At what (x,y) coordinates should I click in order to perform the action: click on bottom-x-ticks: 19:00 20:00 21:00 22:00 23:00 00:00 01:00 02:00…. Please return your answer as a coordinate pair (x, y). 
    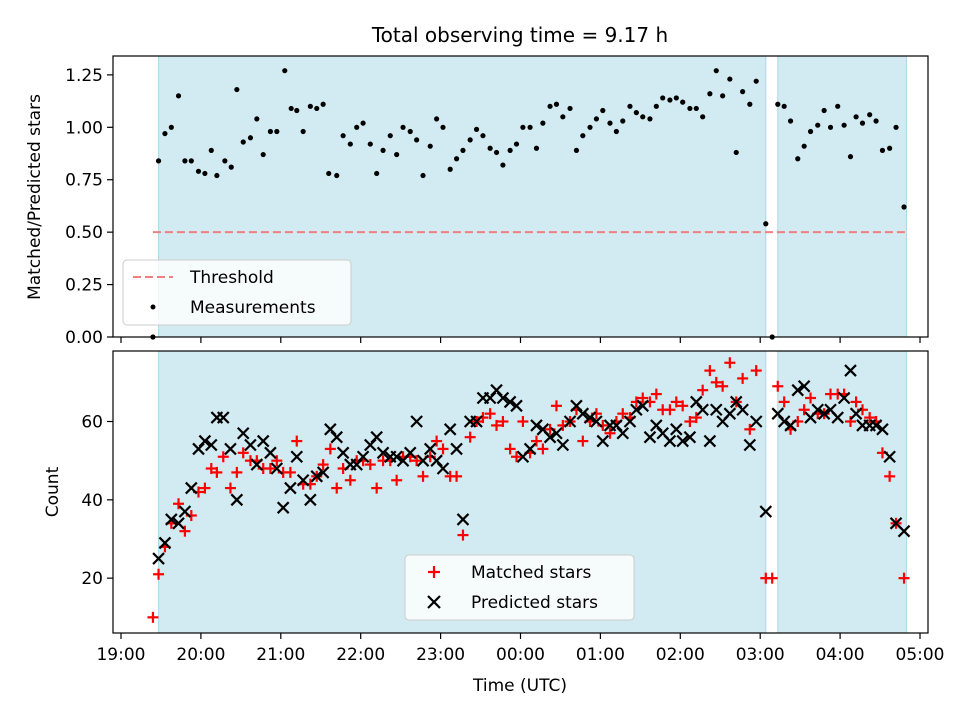
    Looking at the image, I should click on (520, 649).